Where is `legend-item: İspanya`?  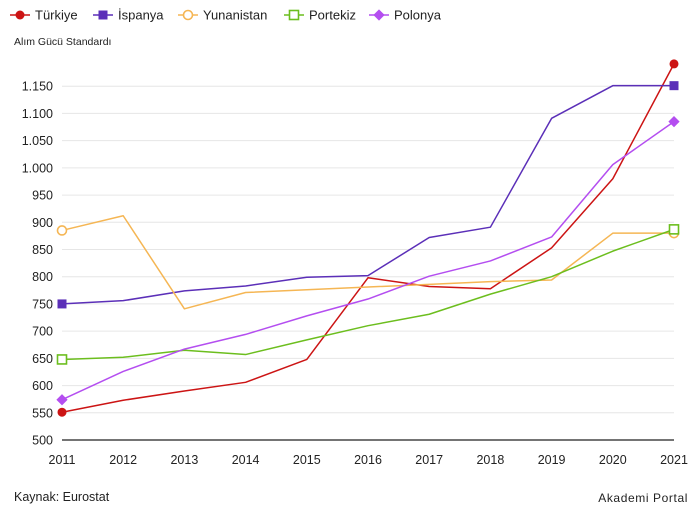 legend-item: İspanya is located at coordinates (128, 15).